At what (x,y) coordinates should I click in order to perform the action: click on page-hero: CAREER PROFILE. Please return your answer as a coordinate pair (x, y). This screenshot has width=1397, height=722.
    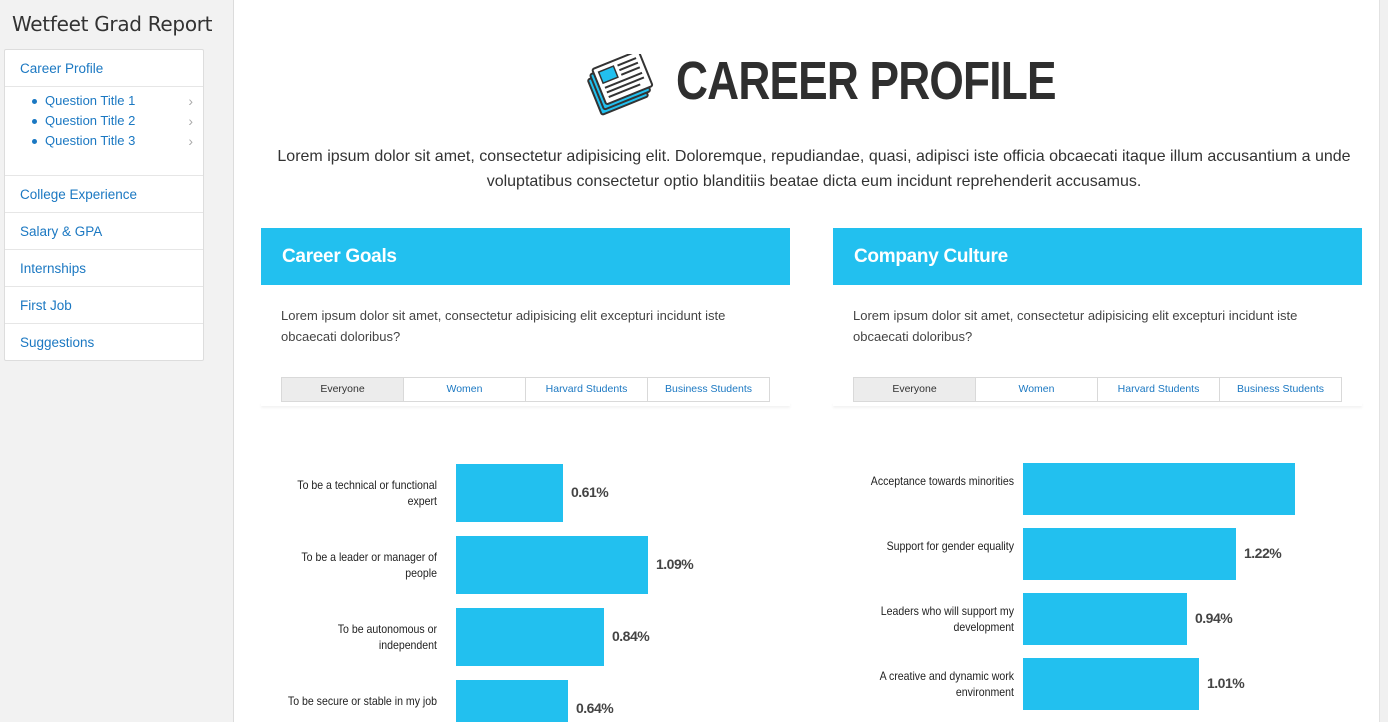
    Looking at the image, I should click on (820, 83).